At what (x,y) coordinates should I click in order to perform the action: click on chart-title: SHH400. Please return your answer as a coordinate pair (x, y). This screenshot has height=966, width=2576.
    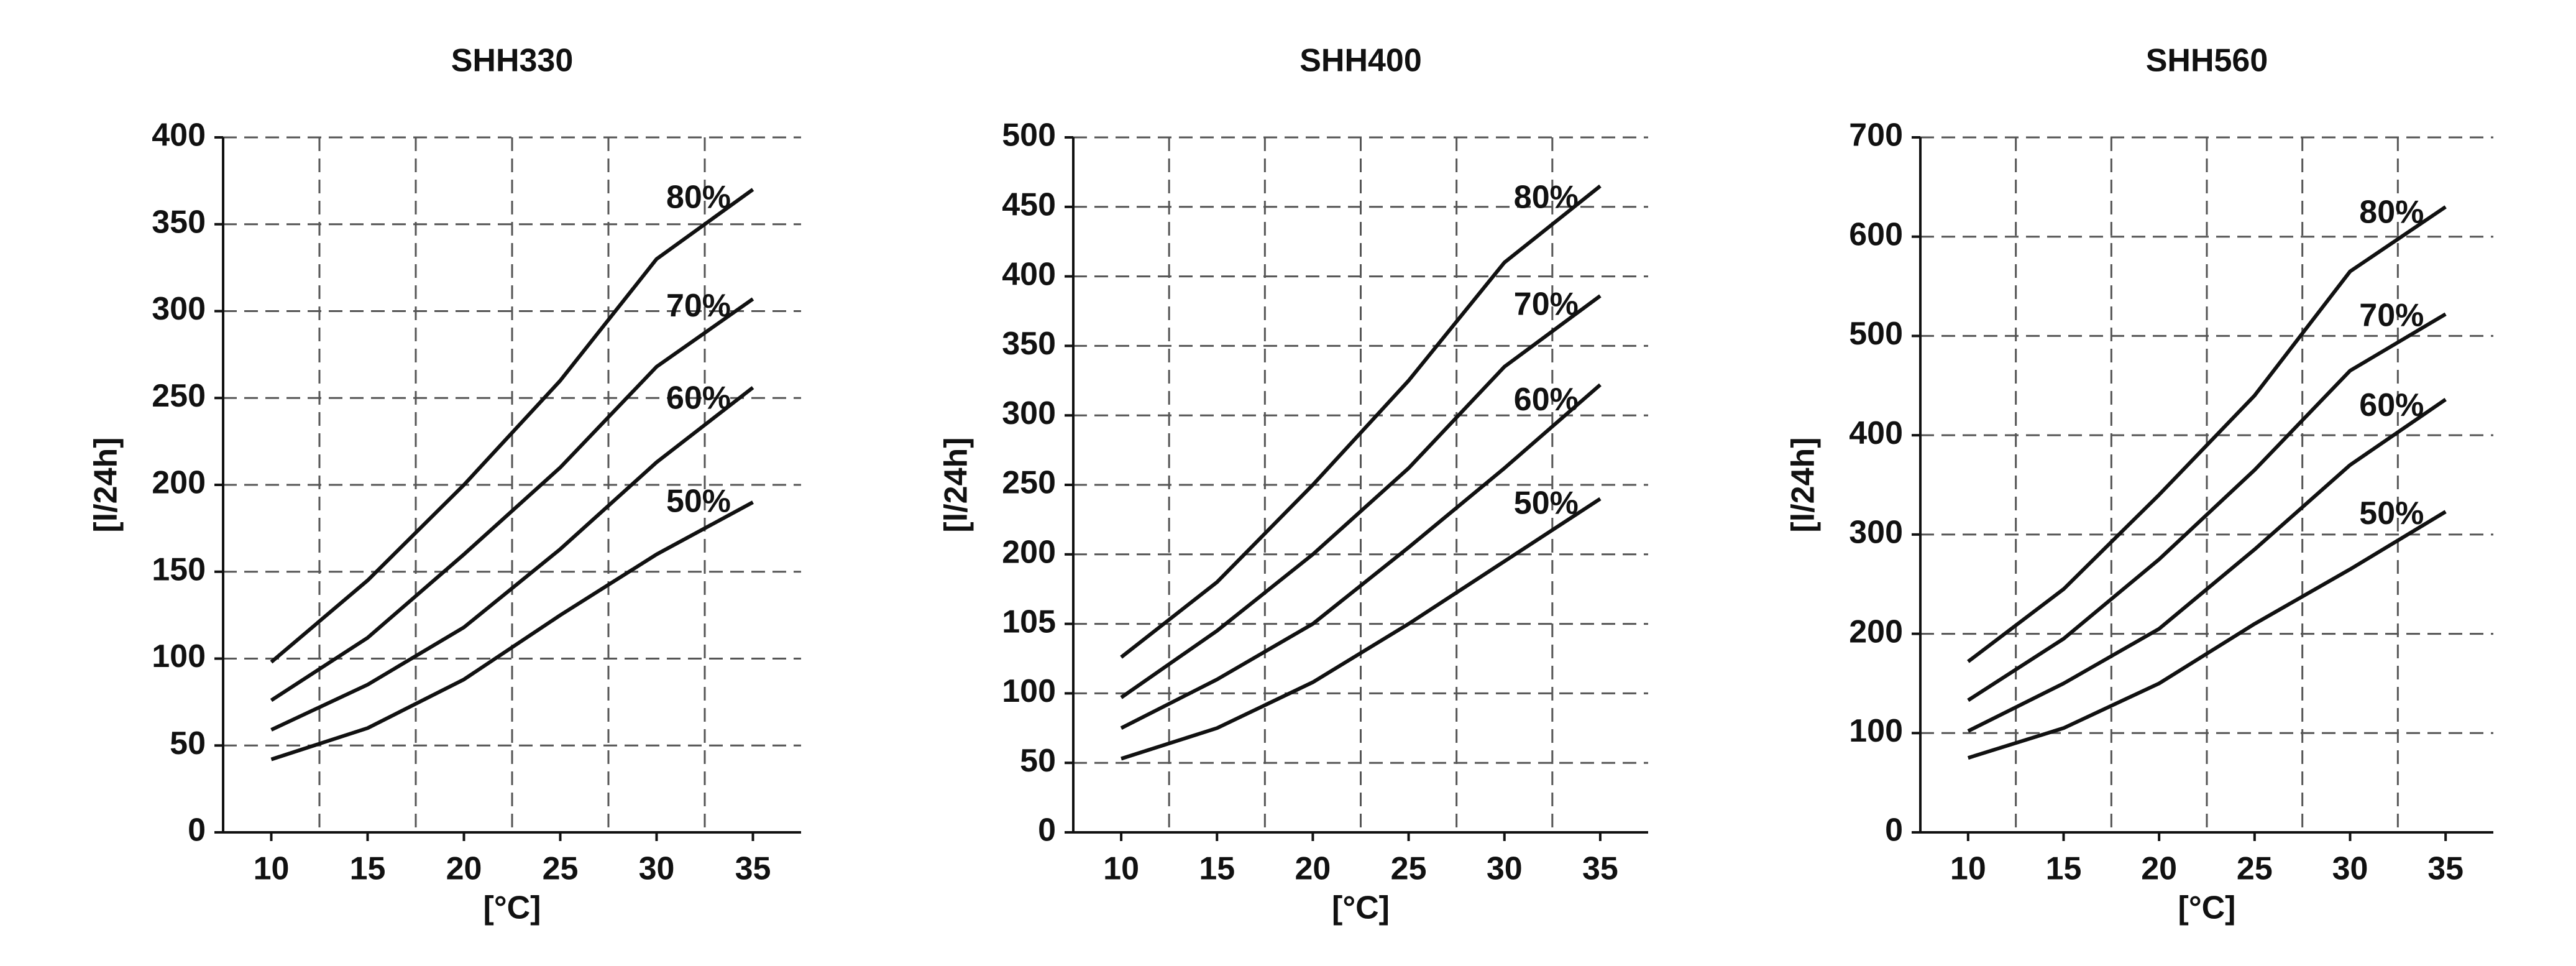
    Looking at the image, I should click on (1360, 61).